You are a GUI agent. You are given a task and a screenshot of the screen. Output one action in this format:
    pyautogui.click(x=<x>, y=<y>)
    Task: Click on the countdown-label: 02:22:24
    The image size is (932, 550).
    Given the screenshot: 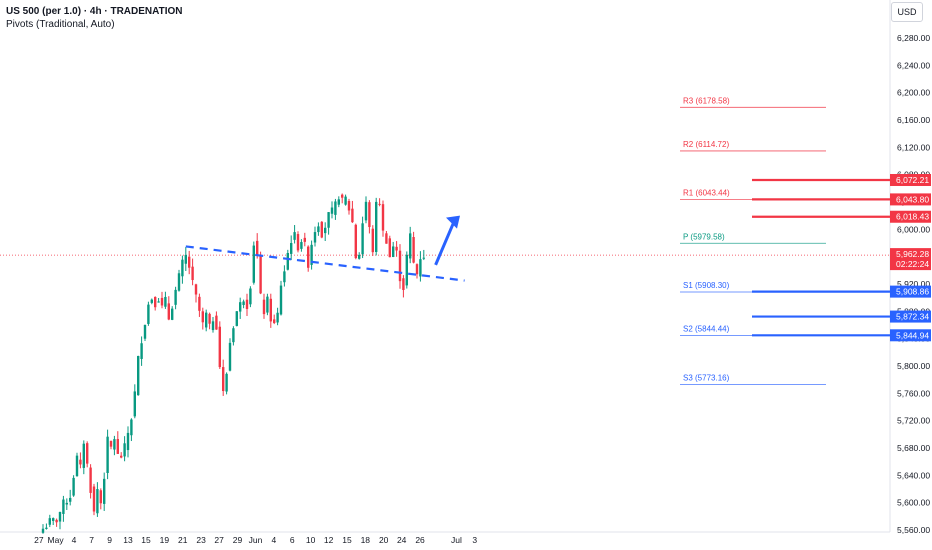 What is the action you would take?
    pyautogui.click(x=912, y=264)
    